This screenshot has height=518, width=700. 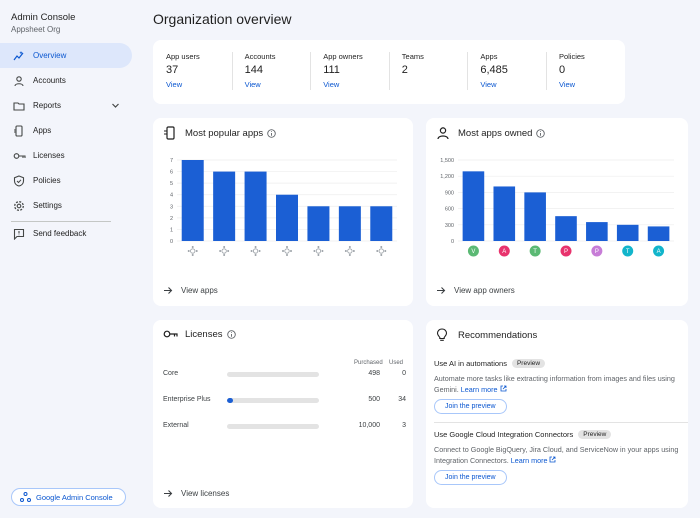 What do you see at coordinates (529, 460) in the screenshot?
I see `learn-more-label: Learn more` at bounding box center [529, 460].